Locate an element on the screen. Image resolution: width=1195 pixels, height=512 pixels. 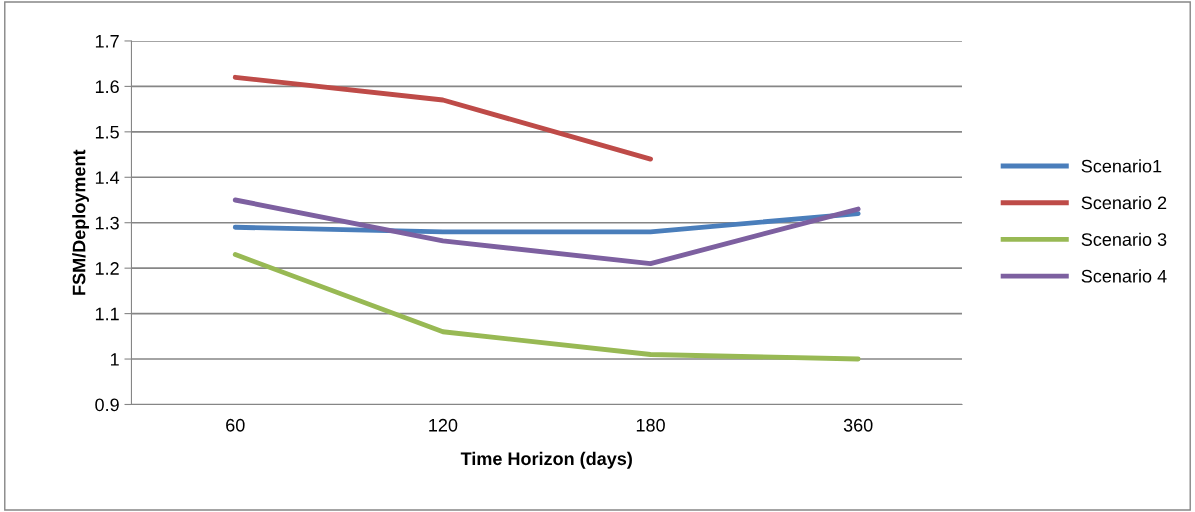
legend-label: Scenario 2 is located at coordinates (1124, 202).